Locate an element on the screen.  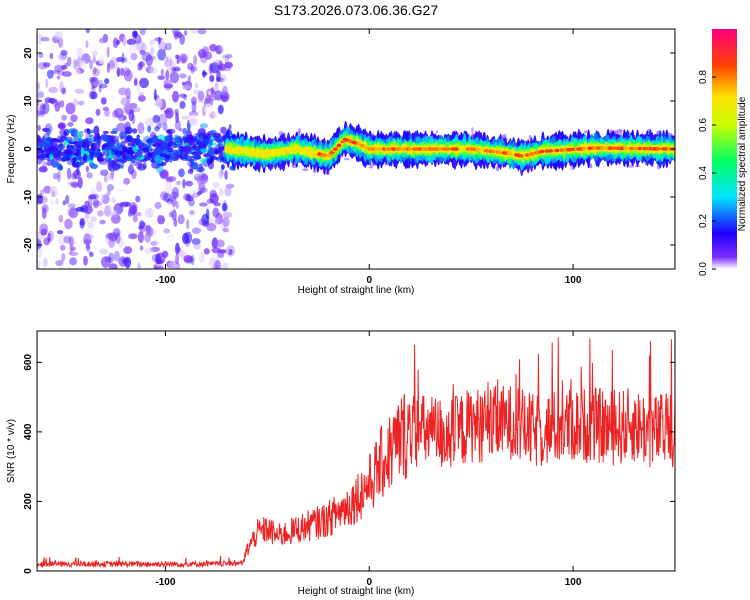
spectrogram-y-tick-label: -10 is located at coordinates (28, 196).